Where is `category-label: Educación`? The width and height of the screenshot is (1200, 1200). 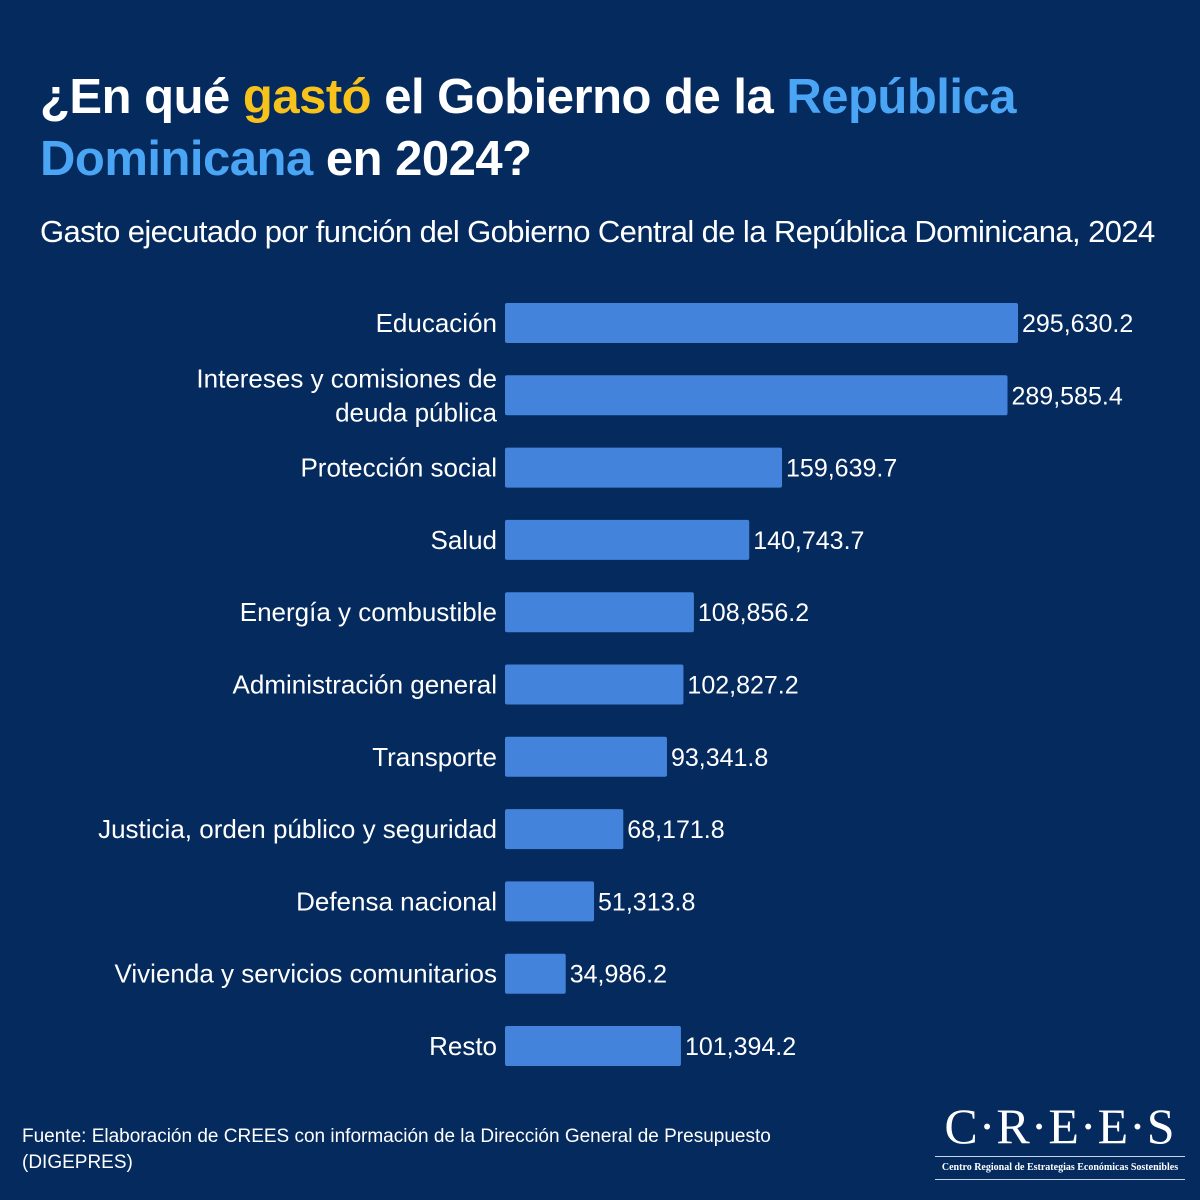 category-label: Educación is located at coordinates (436, 323).